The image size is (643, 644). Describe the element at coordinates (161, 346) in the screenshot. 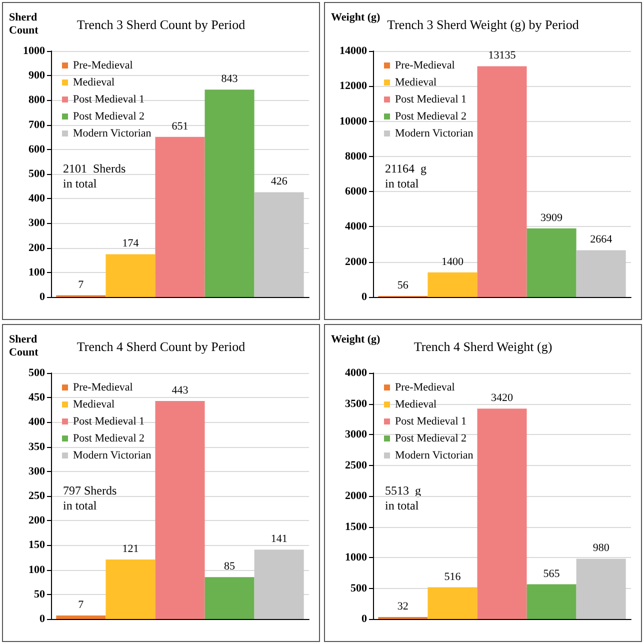

I see `chart-title: Trench 4 Sherd Count by Period` at that location.